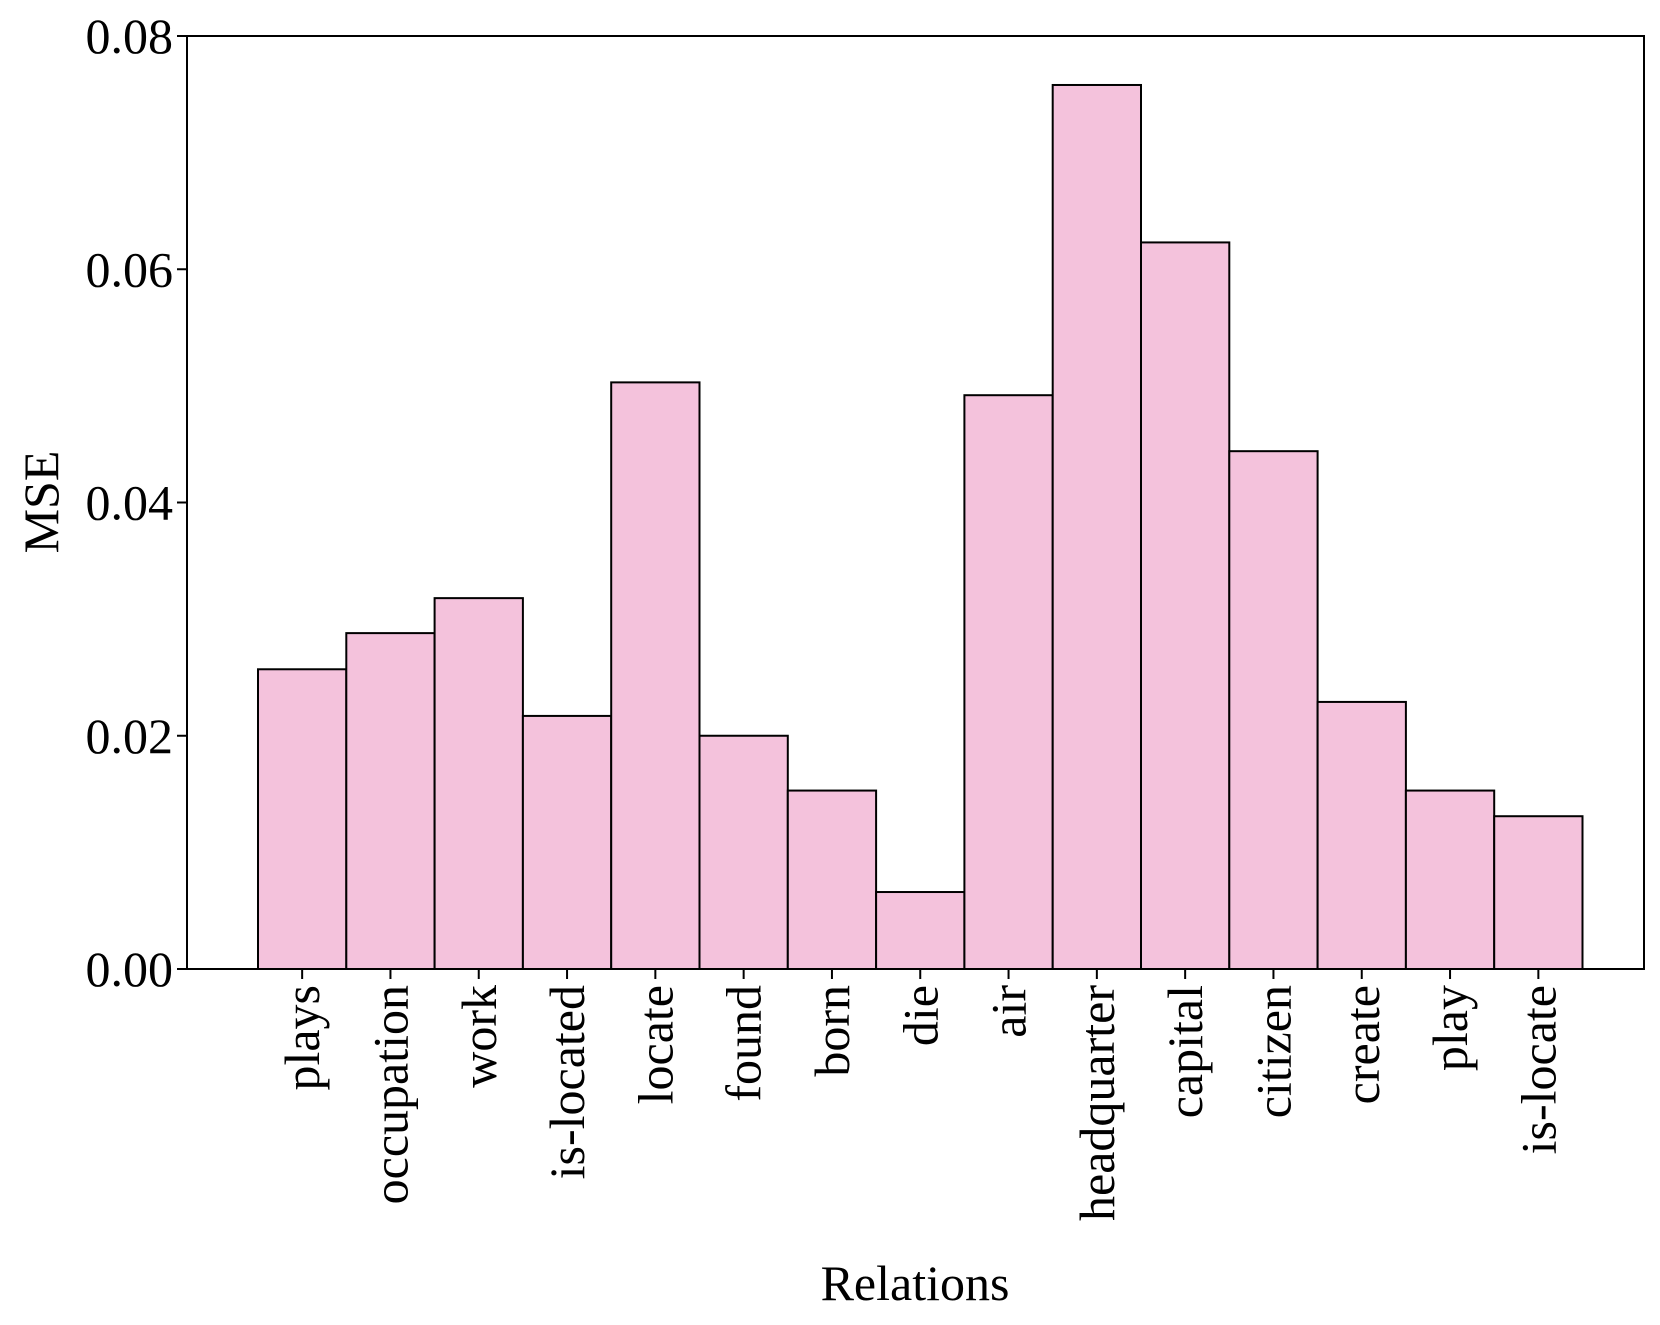 The image size is (1660, 1325). I want to click on y-axis: 0.00 0.02 0.04 0.06 0.08, so click(136, 502).